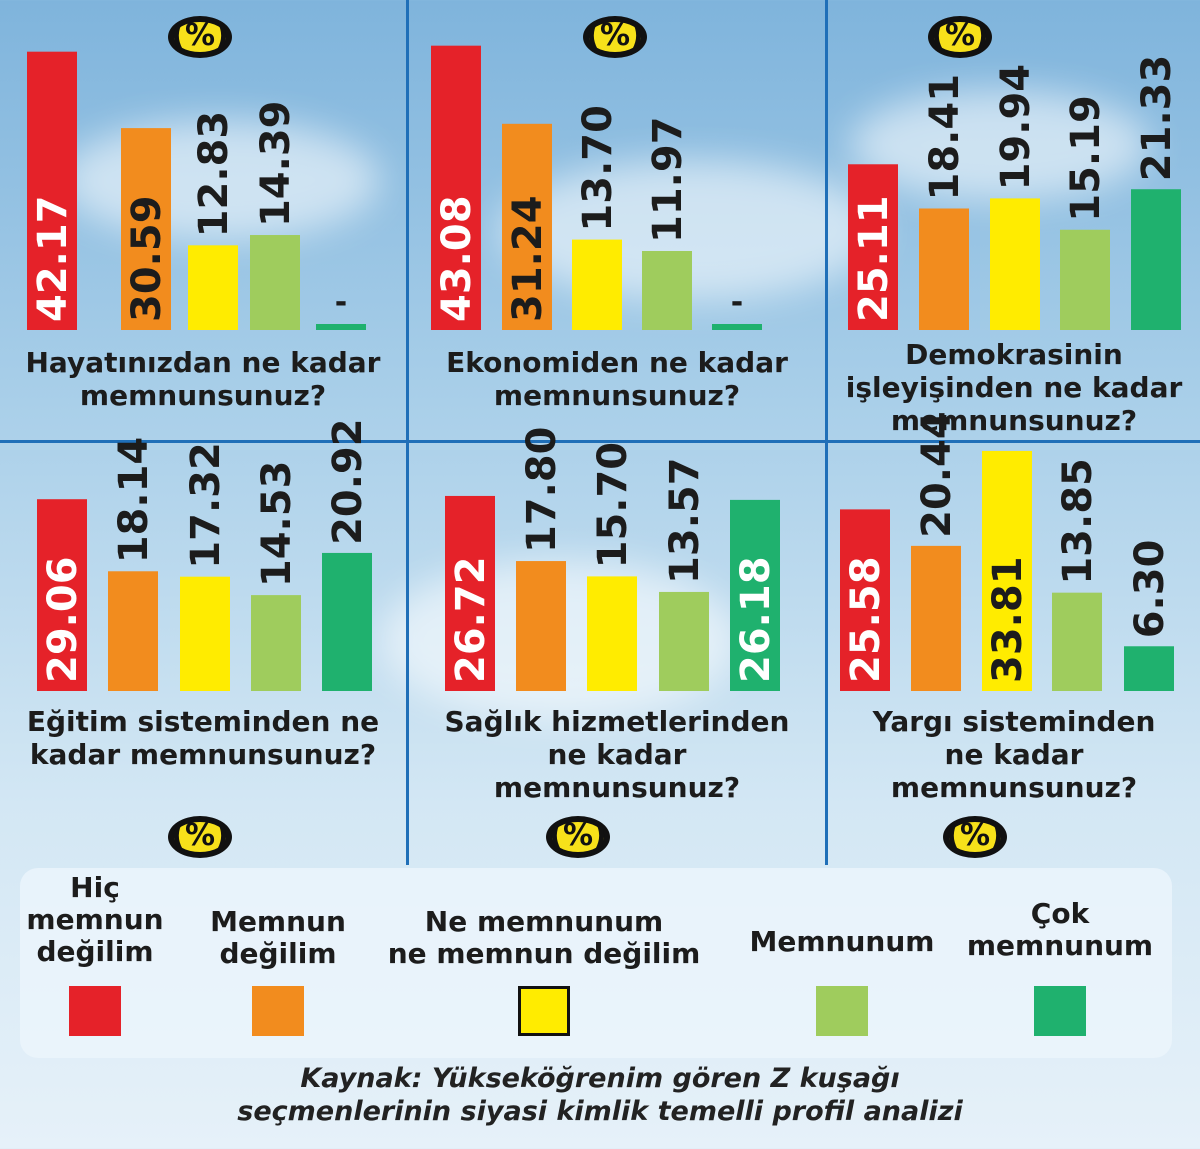 Image resolution: width=1200 pixels, height=1149 pixels. What do you see at coordinates (544, 921) in the screenshot?
I see `legend-label-line: Ne memnunum` at bounding box center [544, 921].